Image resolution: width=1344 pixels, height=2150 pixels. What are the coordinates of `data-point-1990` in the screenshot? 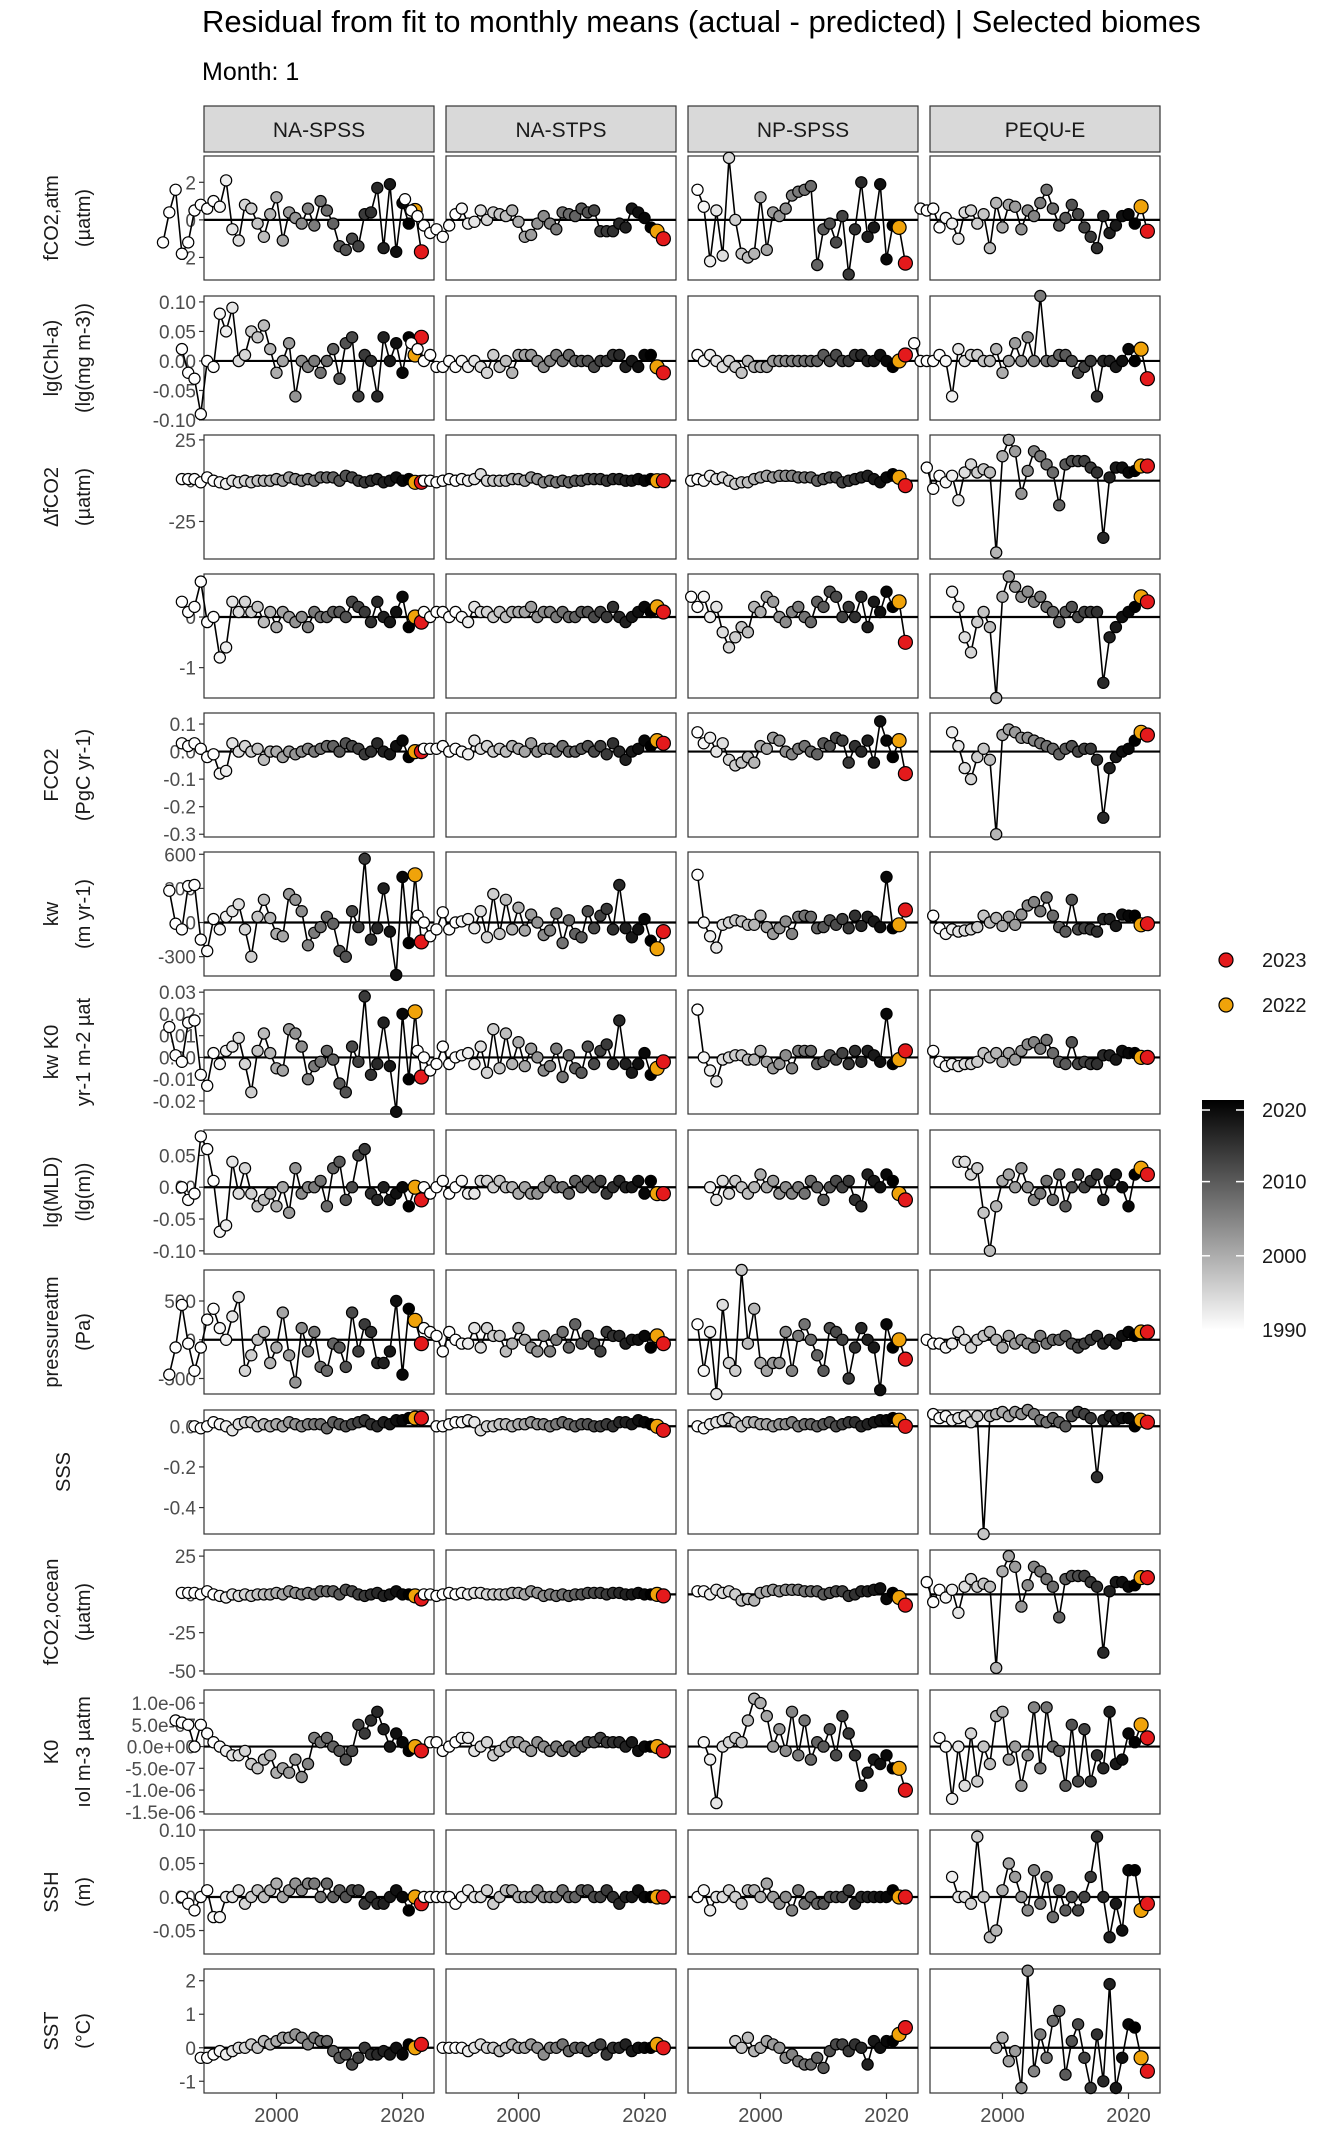 It's located at (213, 754).